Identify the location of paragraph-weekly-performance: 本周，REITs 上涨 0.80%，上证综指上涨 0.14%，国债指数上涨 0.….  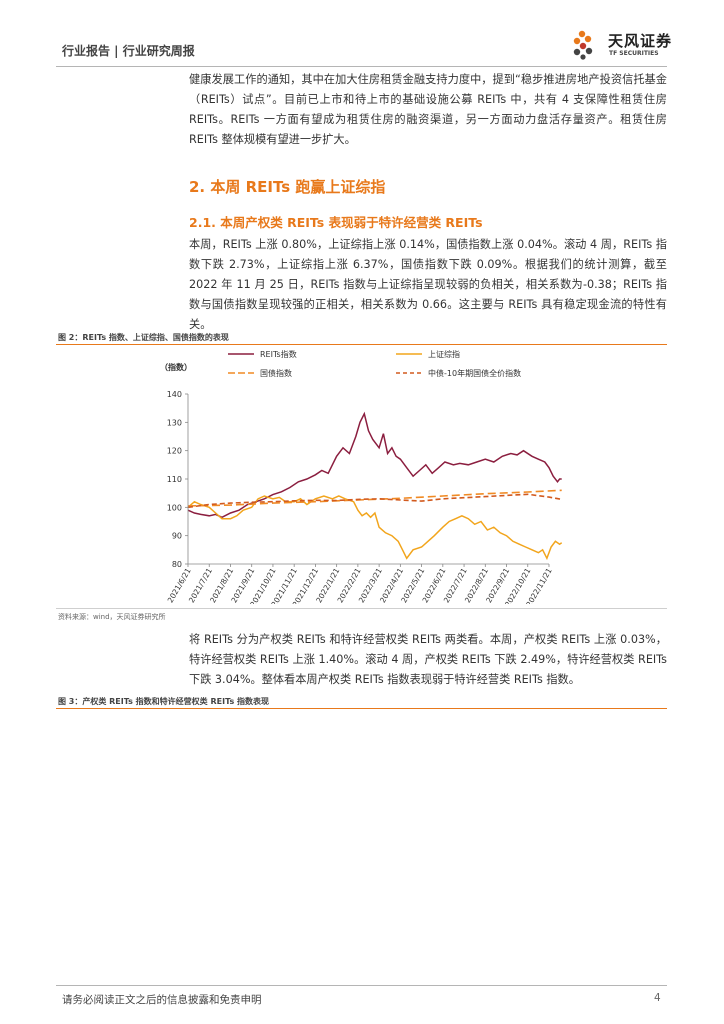
(428, 284).